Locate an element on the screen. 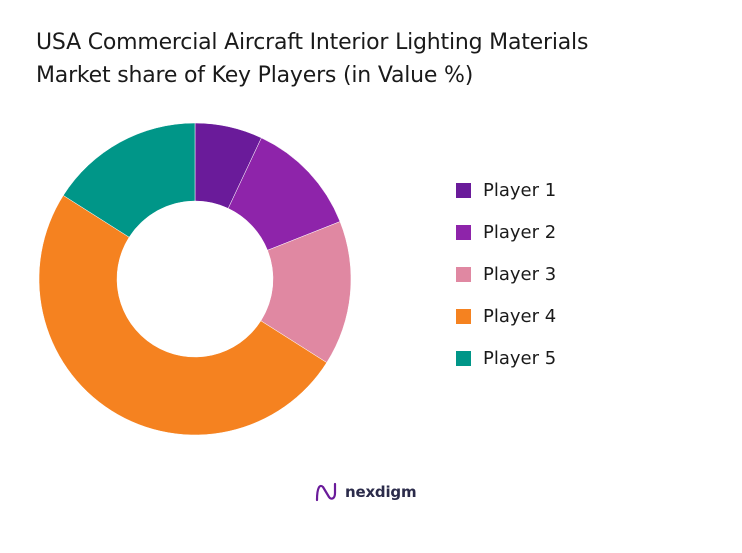  legend-label-4: Player 4 is located at coordinates (520, 316).